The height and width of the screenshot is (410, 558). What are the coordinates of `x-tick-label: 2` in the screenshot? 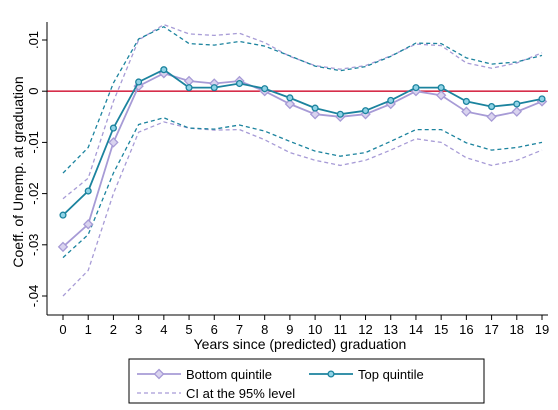 It's located at (113, 329).